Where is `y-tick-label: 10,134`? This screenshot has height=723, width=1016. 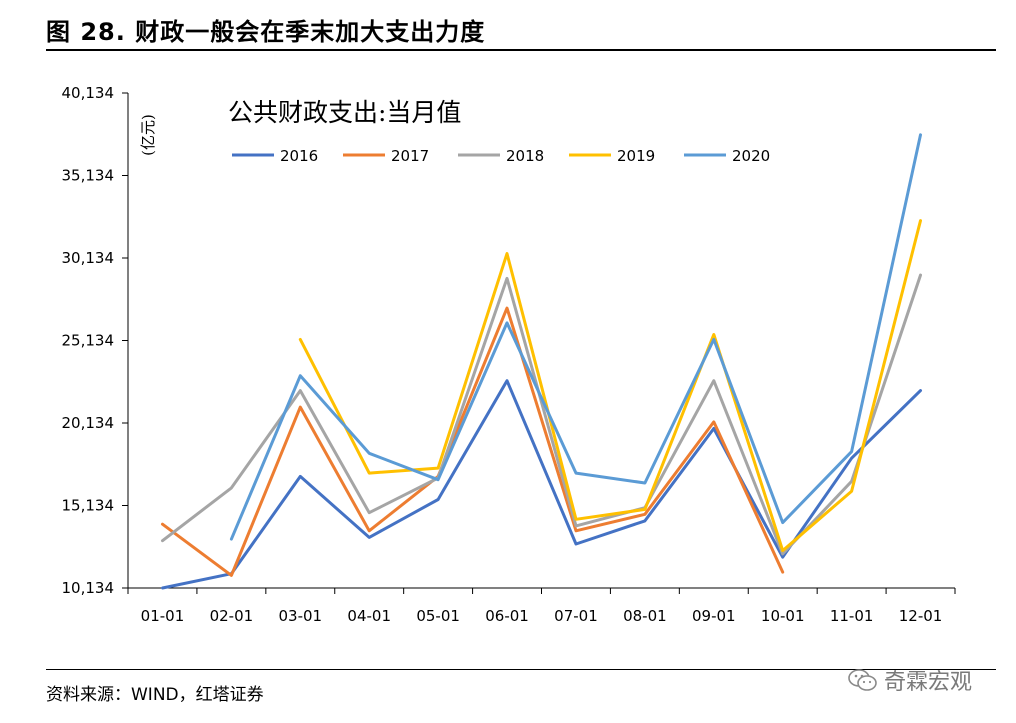 y-tick-label: 10,134 is located at coordinates (88, 588).